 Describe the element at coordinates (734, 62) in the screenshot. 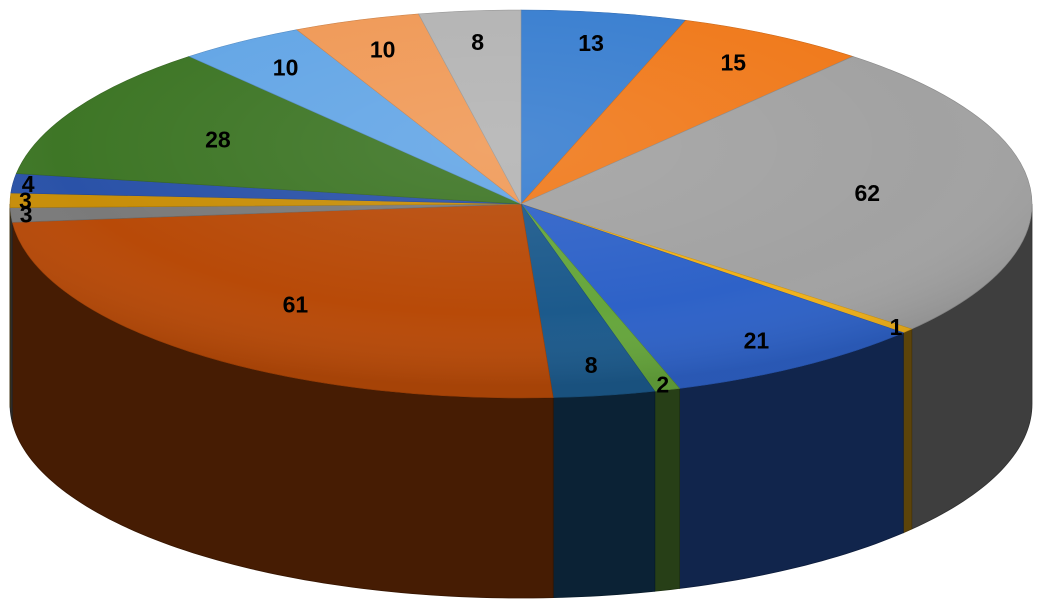

I see `pie-label-1: 15` at that location.